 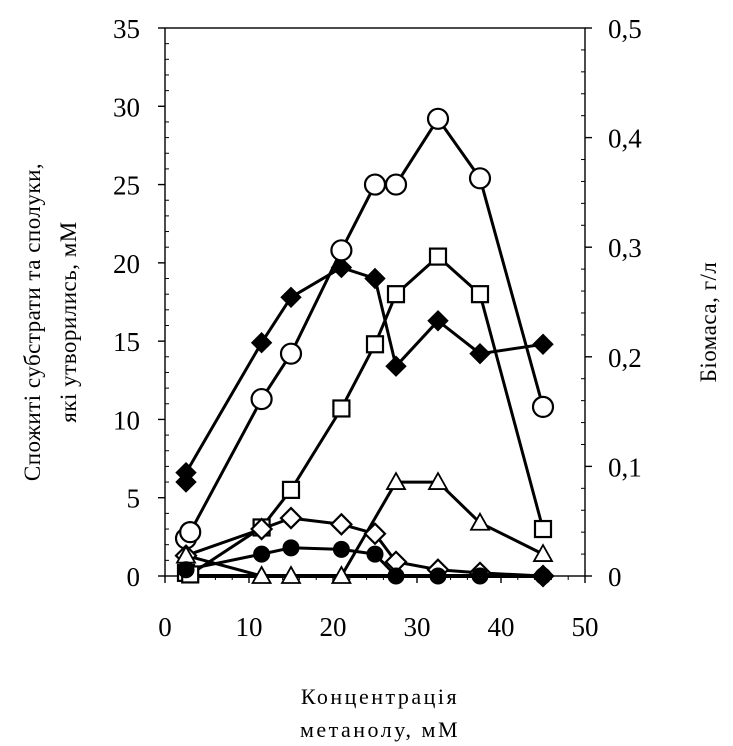 I want to click on y-left-tick-label: 5, so click(x=134, y=499).